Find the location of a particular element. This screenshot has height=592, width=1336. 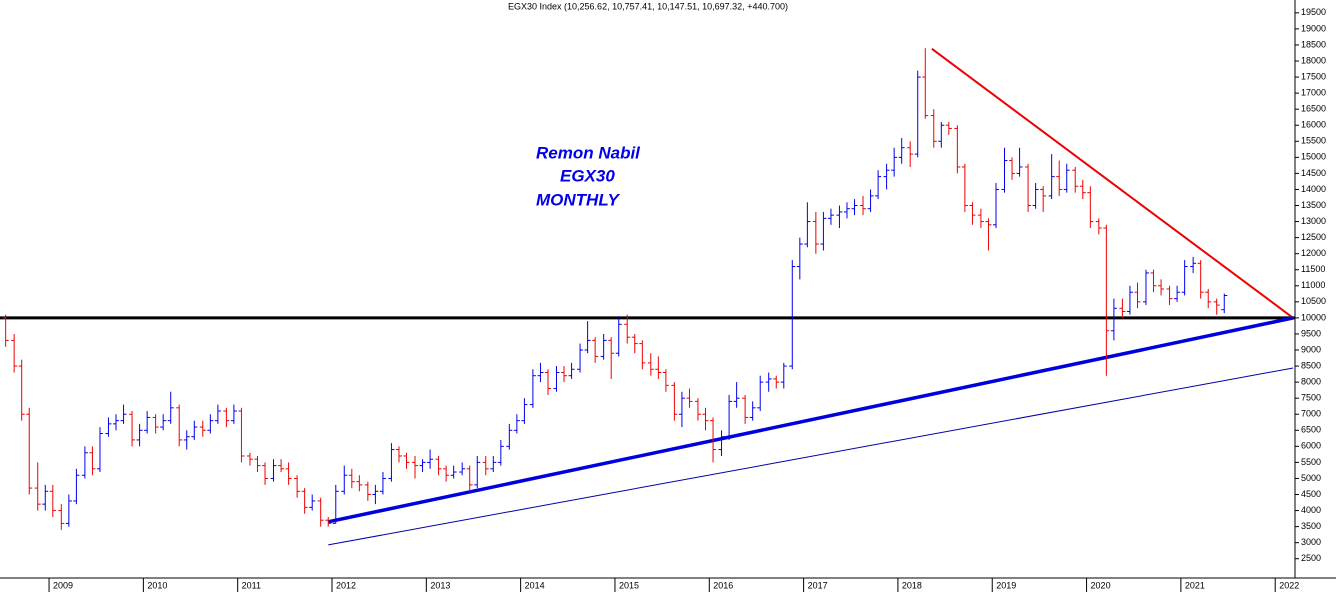

y-tick-label: 15500 is located at coordinates (1313, 141).